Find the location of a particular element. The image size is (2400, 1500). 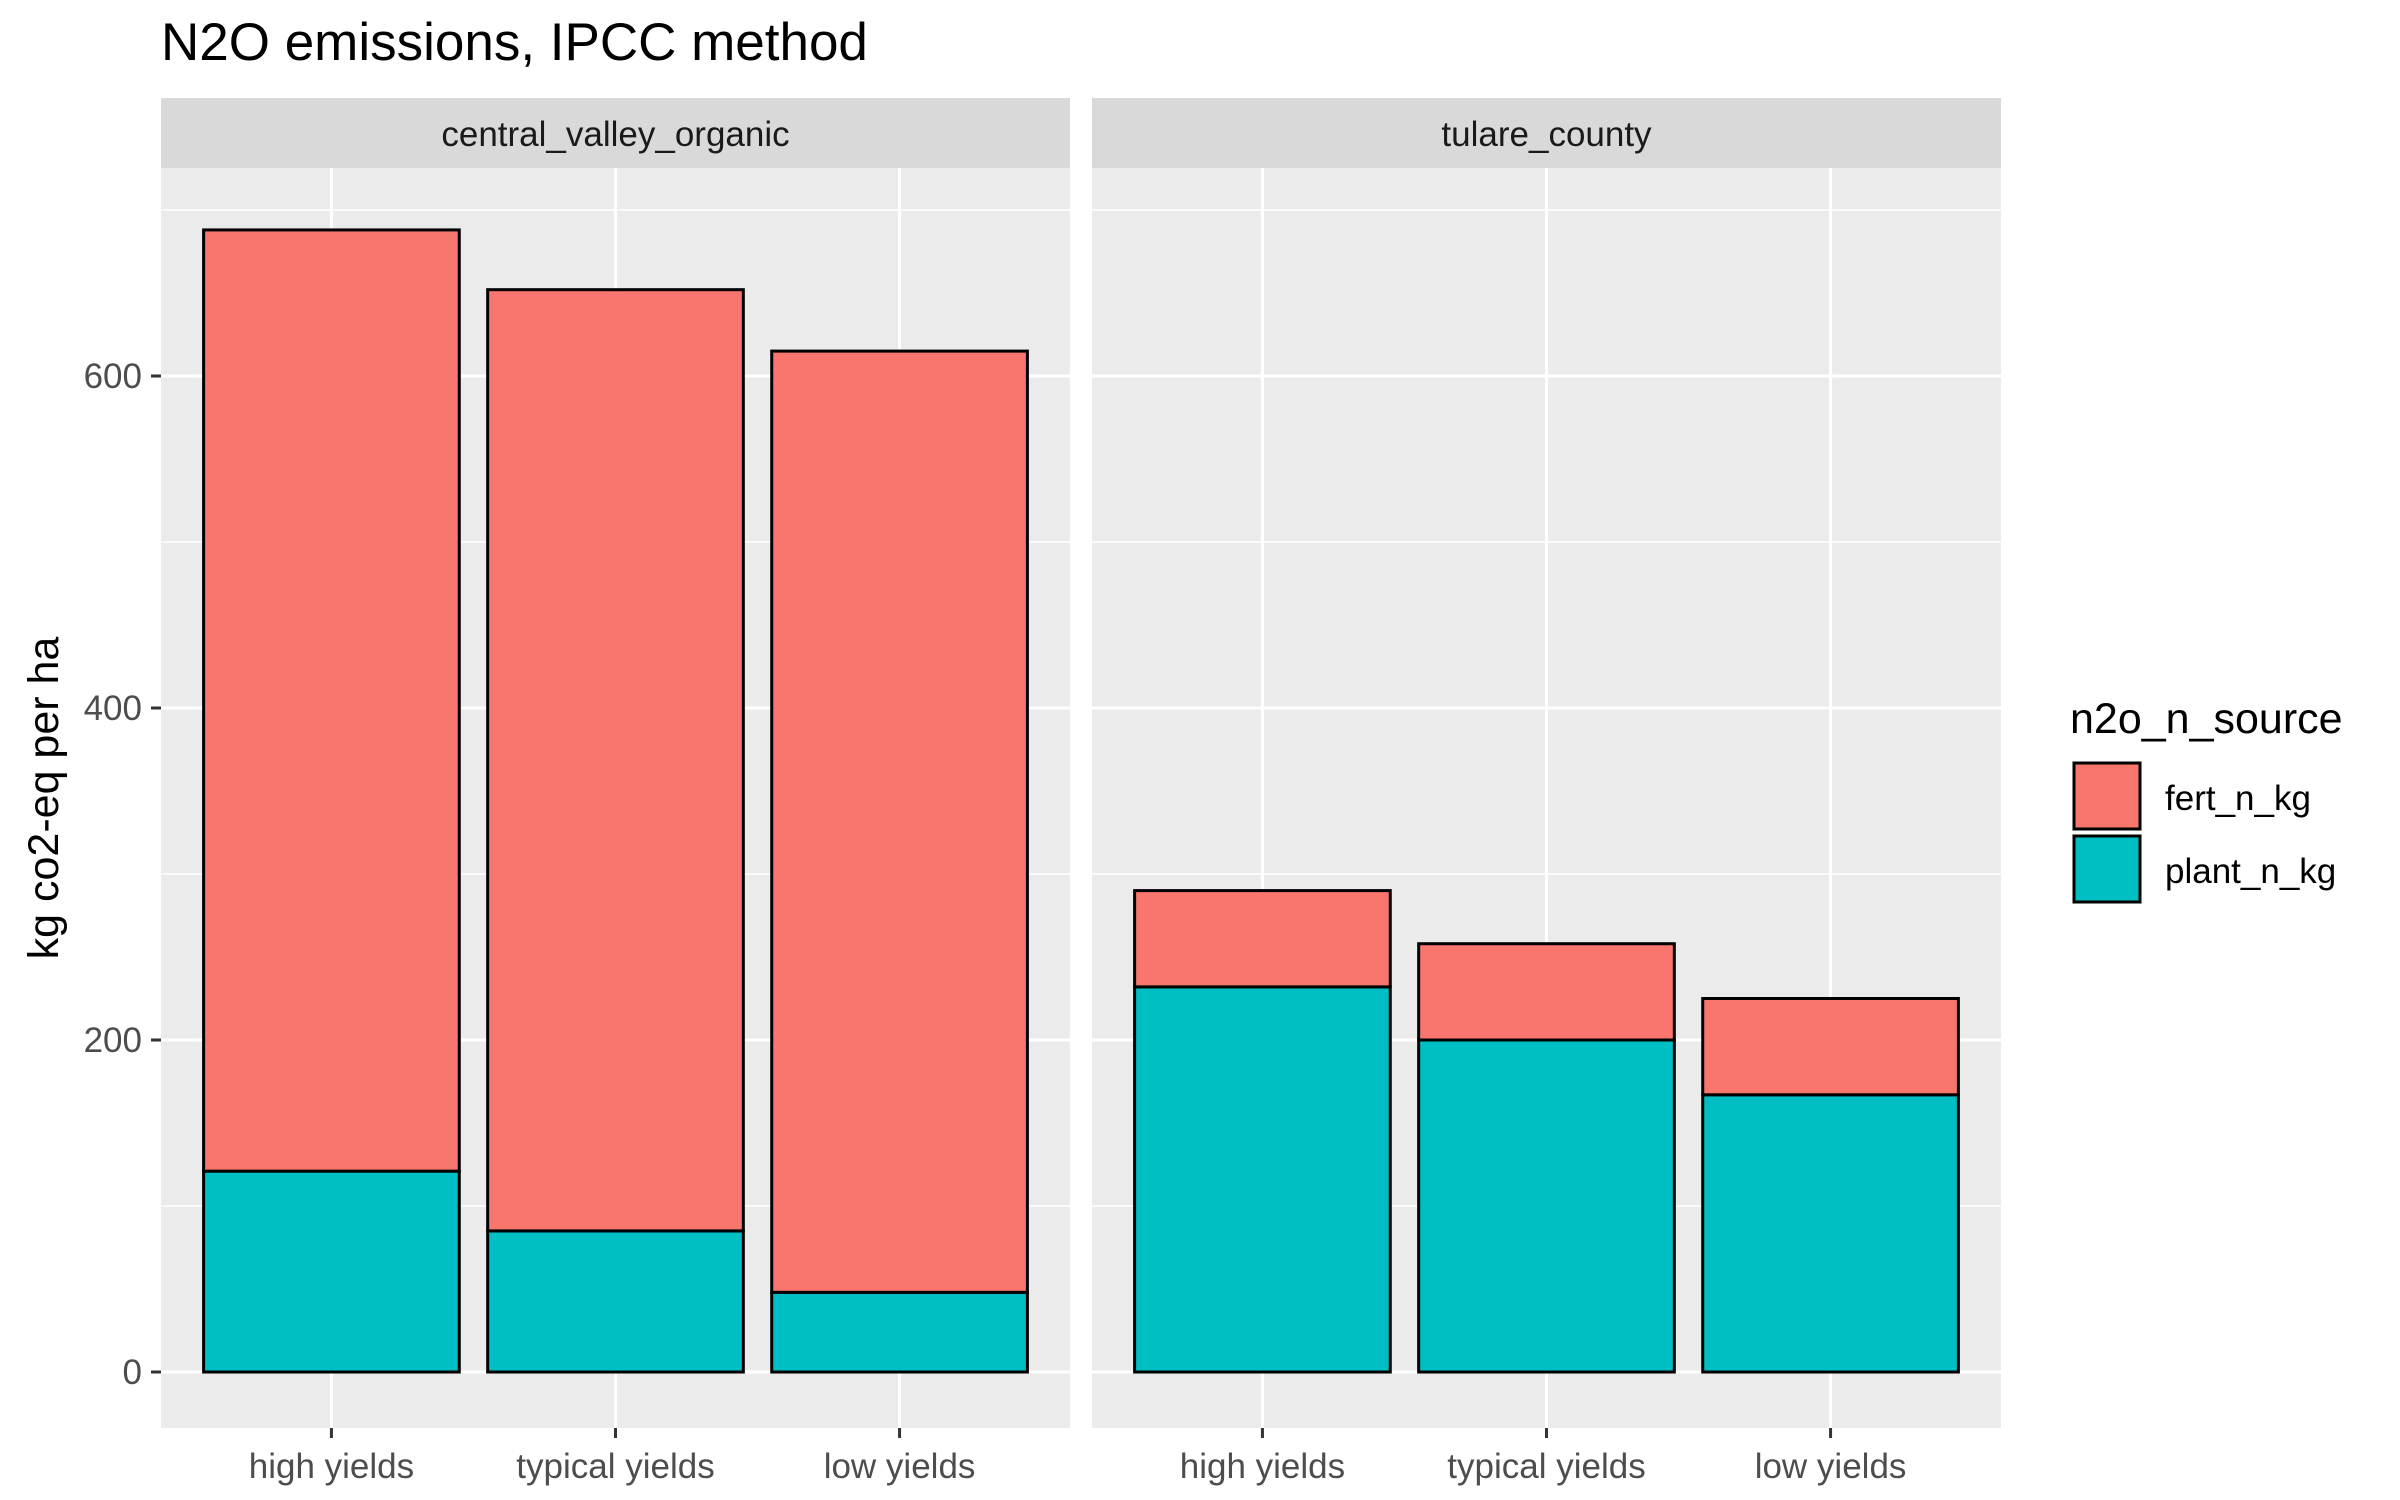

bar-central-valley-organic-low-yields-plant-n-kg is located at coordinates (899, 1332).